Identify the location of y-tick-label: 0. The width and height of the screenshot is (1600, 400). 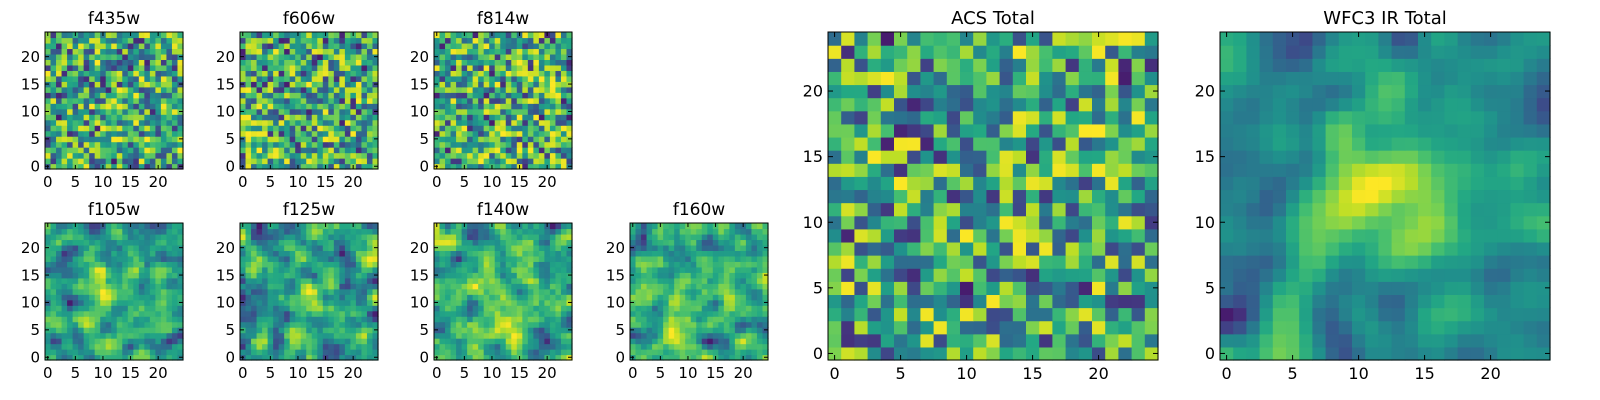
(35, 167).